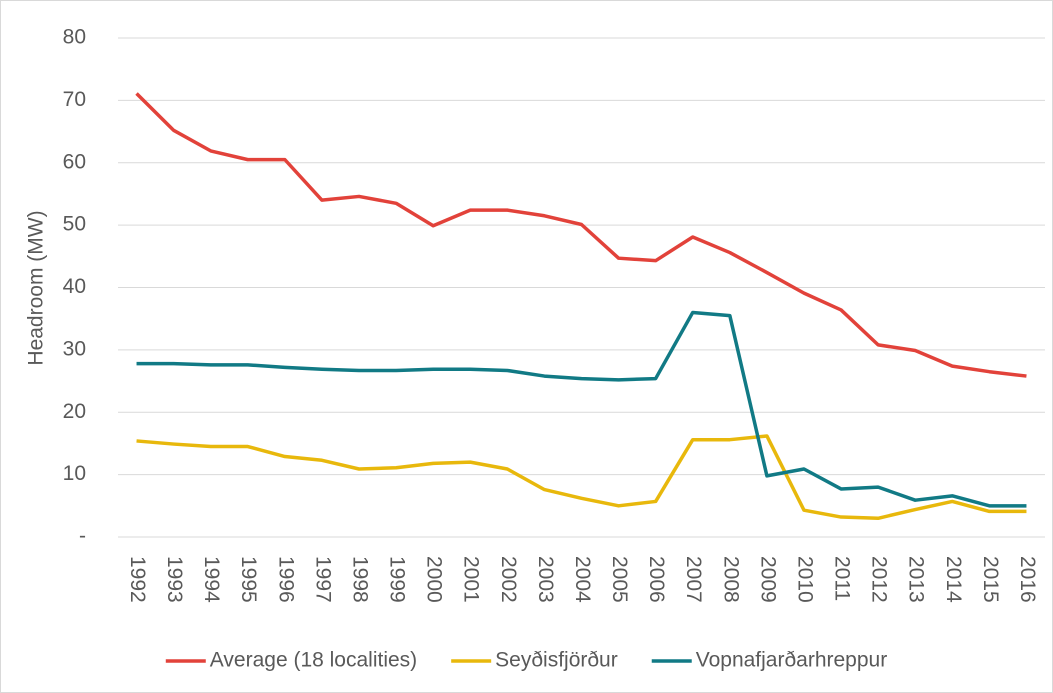 This screenshot has height=693, width=1053. I want to click on y-tick-label: 30, so click(74, 348).